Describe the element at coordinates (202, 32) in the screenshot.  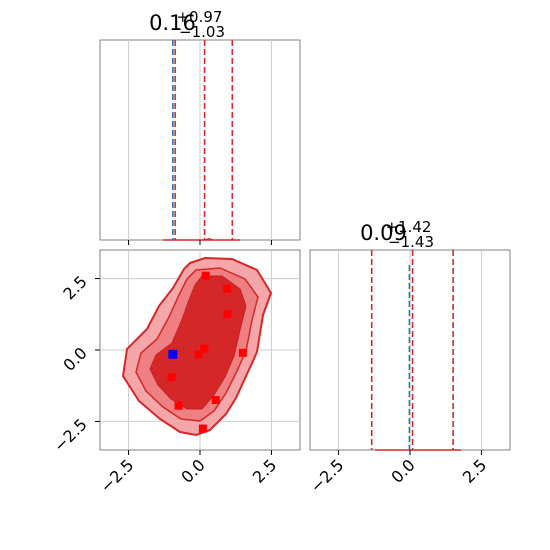
I see `hist-x-title-sub: −1.03` at that location.